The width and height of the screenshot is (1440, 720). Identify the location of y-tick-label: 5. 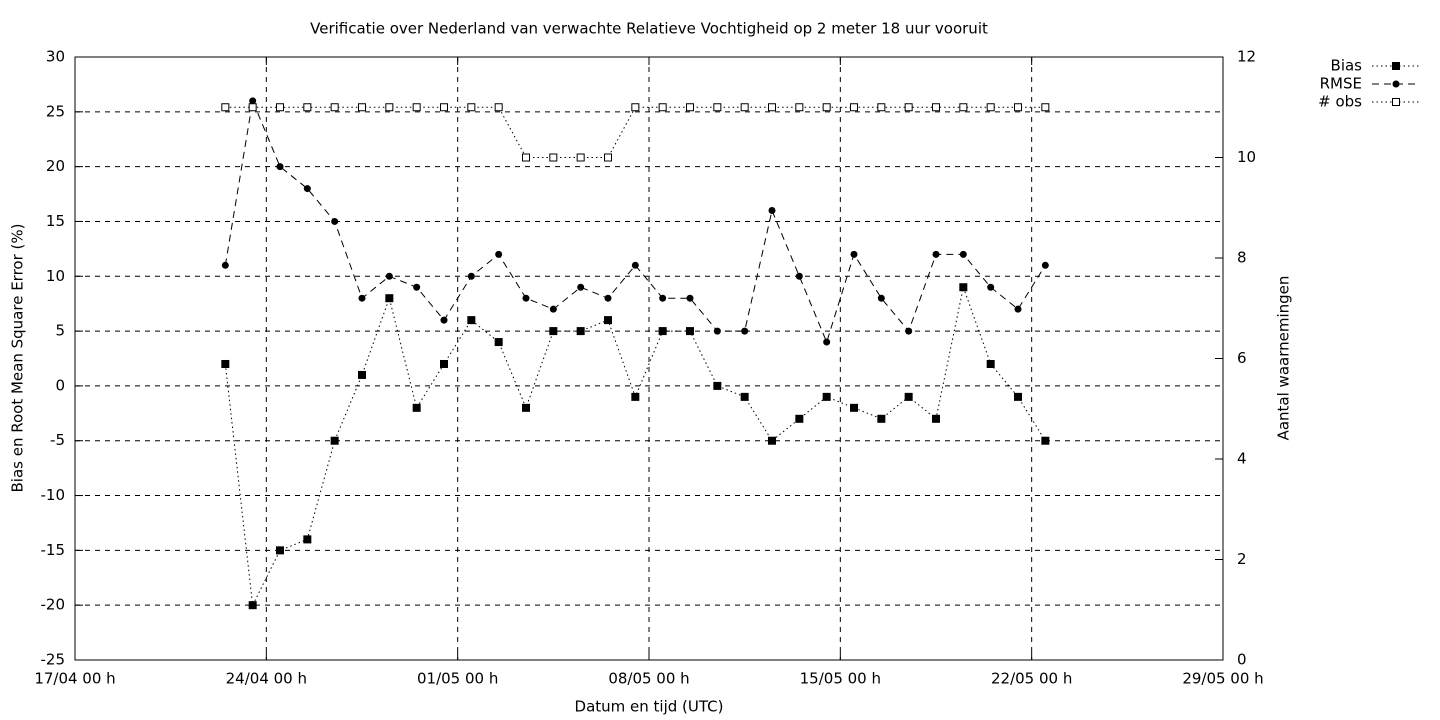
(60, 331).